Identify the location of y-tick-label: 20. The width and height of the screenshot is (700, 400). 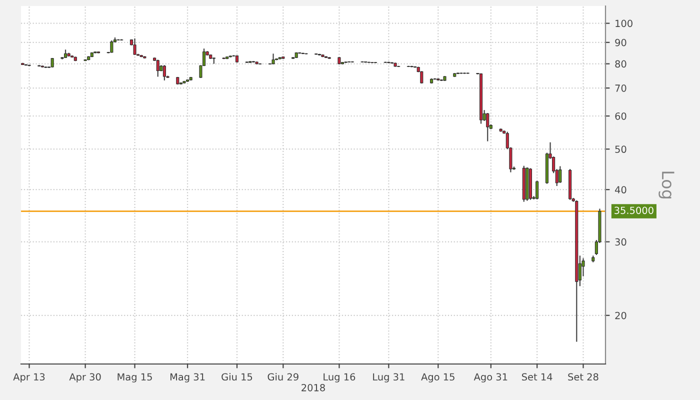
(620, 316).